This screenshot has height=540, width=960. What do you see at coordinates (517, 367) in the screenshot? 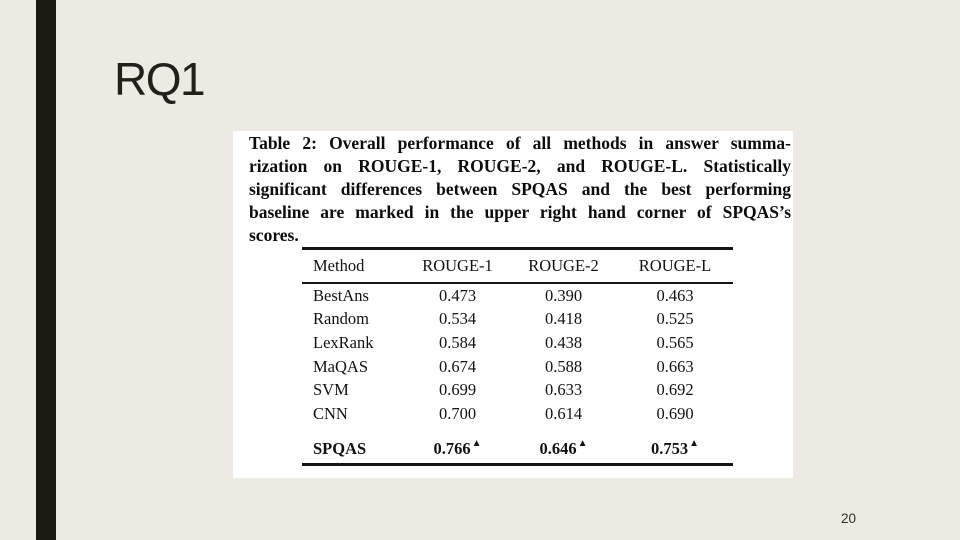
I see `table-row: MaQAS 0.674 0.588 0.663` at bounding box center [517, 367].